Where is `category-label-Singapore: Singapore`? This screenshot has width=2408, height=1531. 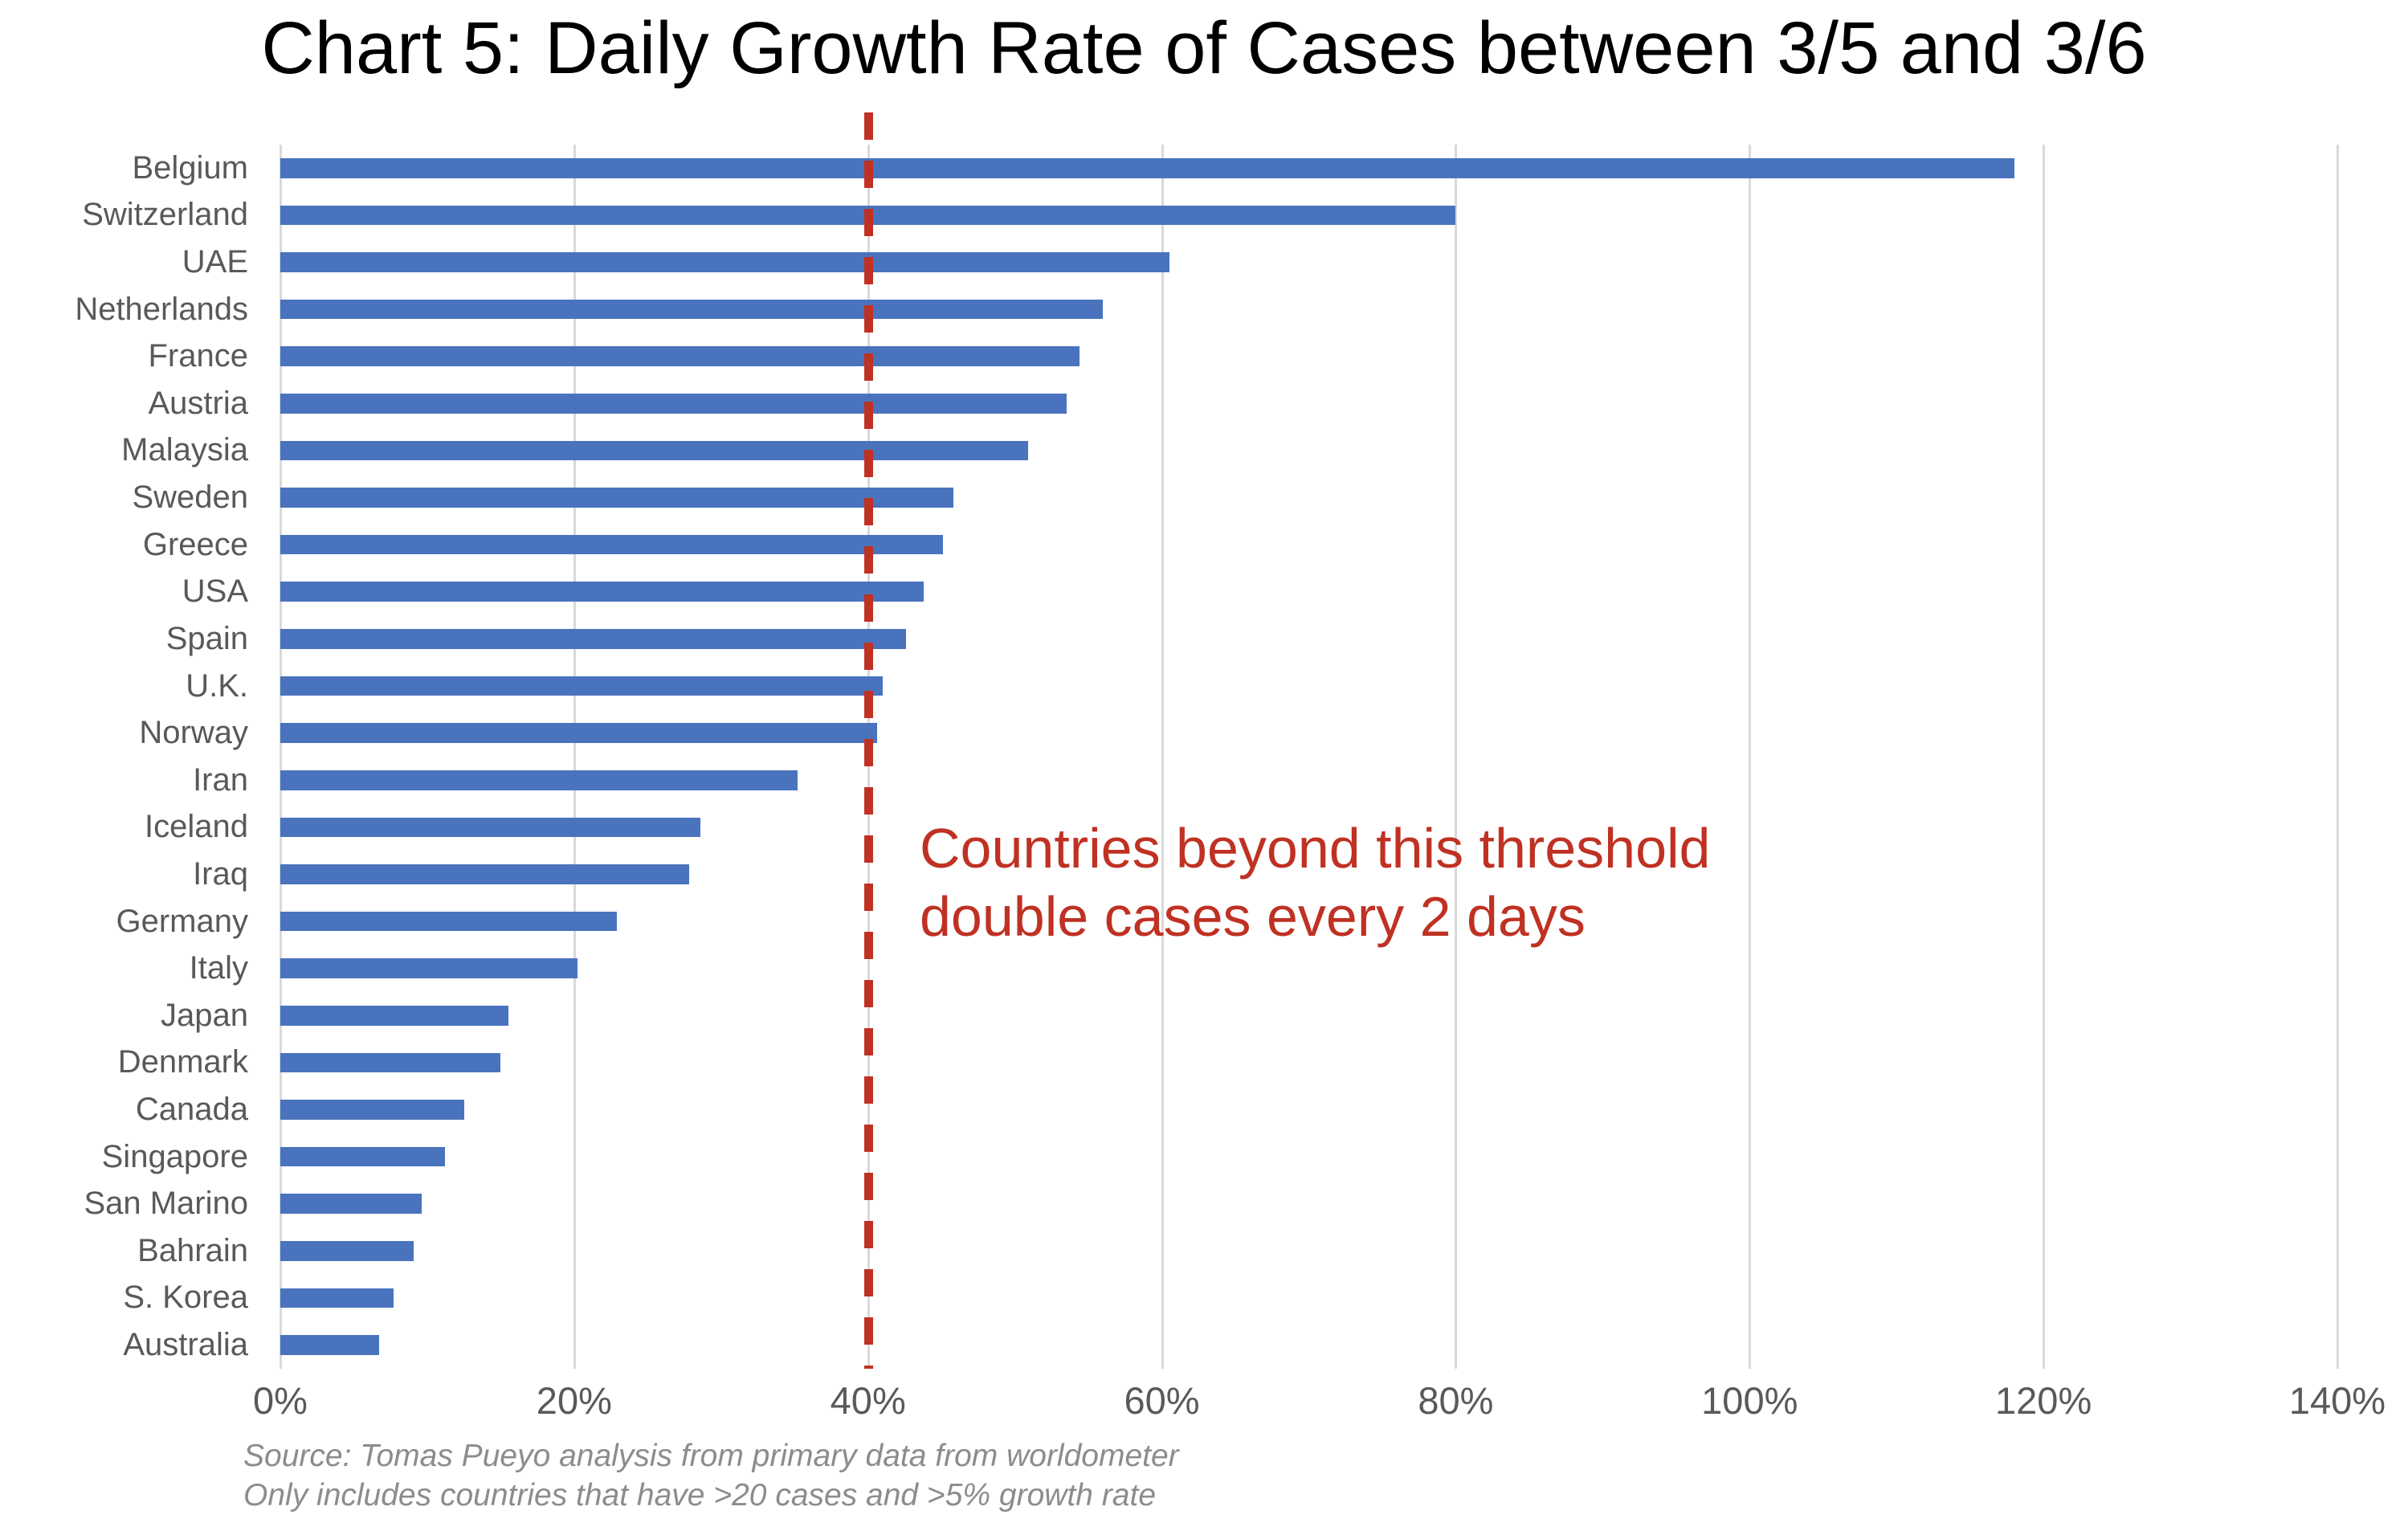 category-label-Singapore: Singapore is located at coordinates (174, 1156).